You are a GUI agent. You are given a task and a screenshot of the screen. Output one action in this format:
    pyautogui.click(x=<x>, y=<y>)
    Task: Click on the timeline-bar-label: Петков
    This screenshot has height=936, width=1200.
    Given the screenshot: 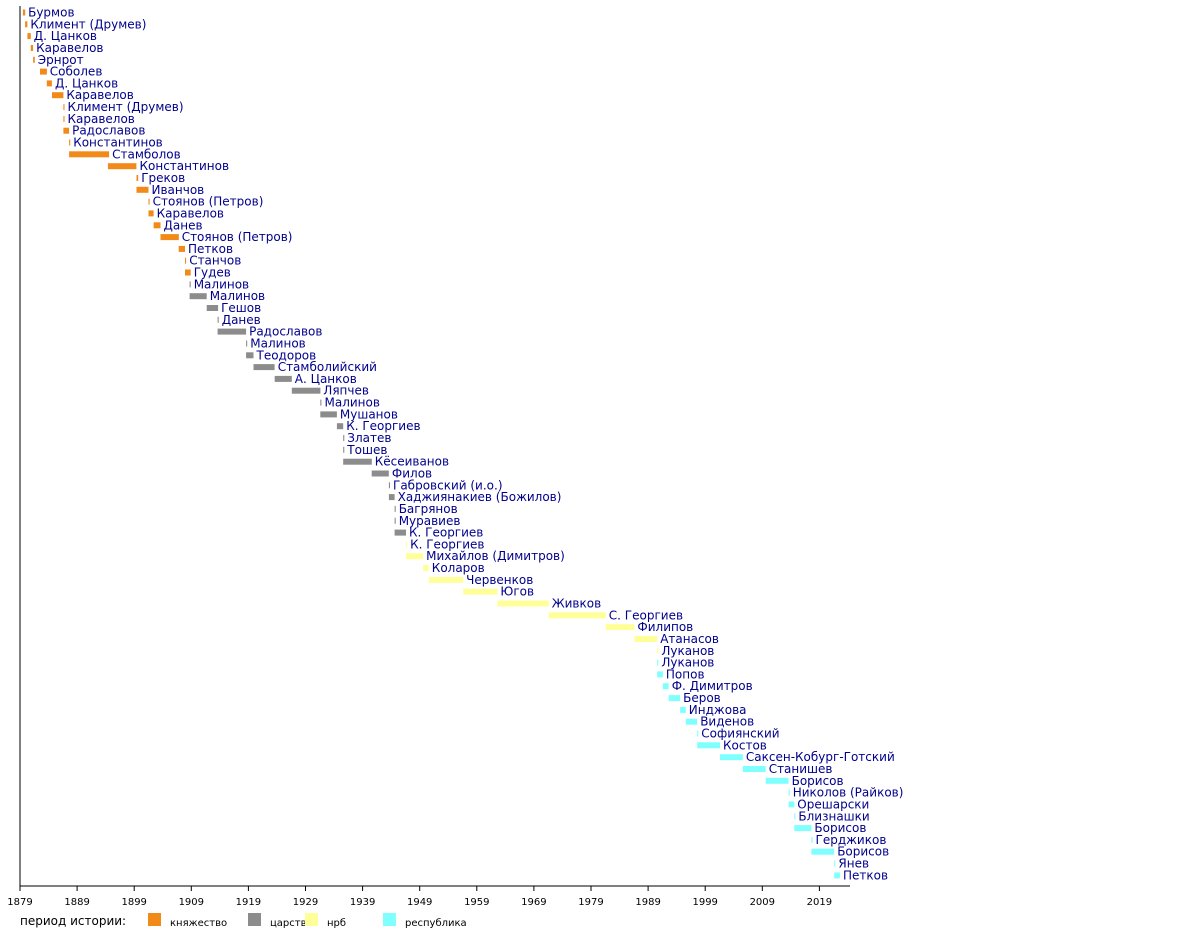 What is the action you would take?
    pyautogui.click(x=210, y=249)
    